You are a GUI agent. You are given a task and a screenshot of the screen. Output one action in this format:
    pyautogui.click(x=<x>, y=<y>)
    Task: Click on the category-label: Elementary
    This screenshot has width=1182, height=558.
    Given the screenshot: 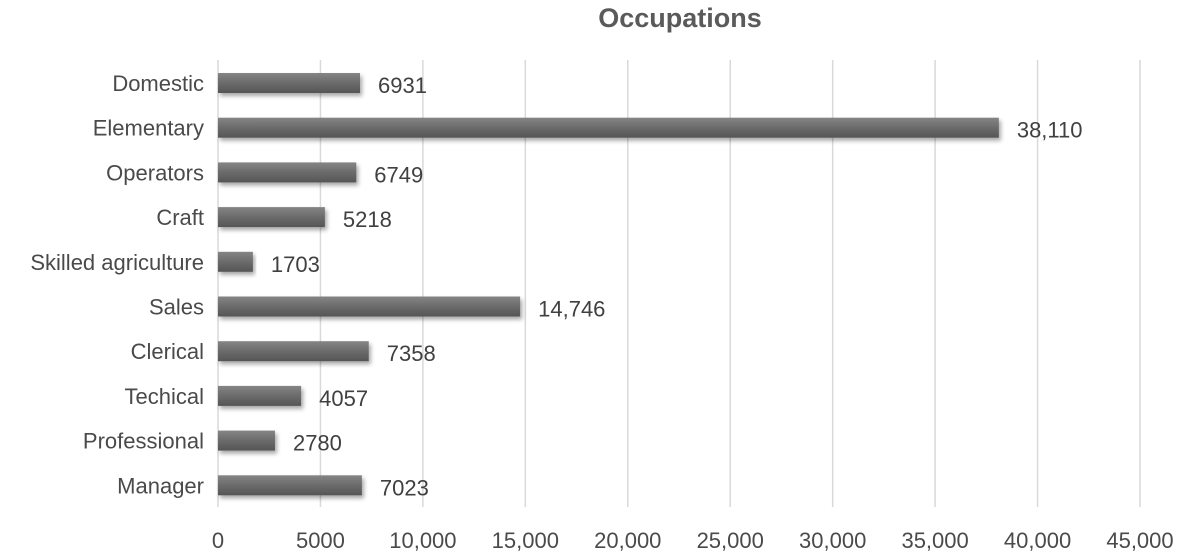 What is the action you would take?
    pyautogui.click(x=148, y=128)
    